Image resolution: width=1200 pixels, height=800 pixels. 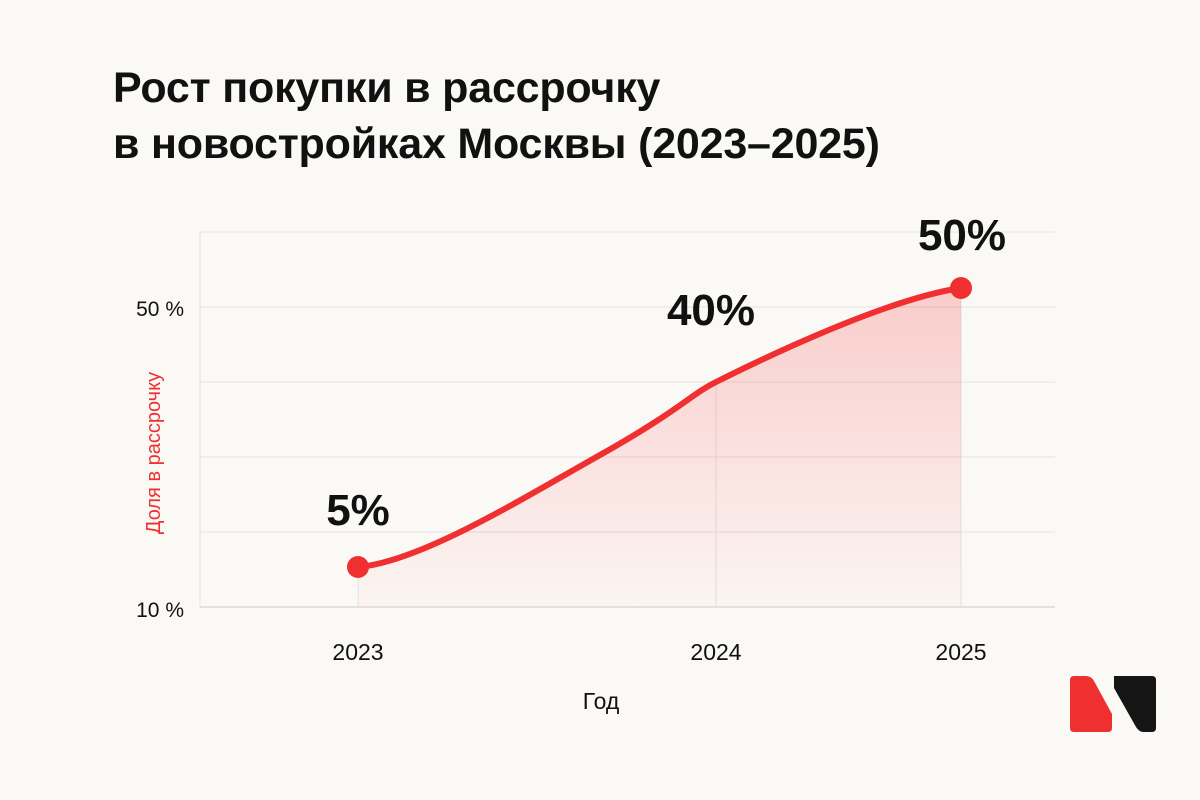 I want to click on y-tick-label: 10 %, so click(x=160, y=610).